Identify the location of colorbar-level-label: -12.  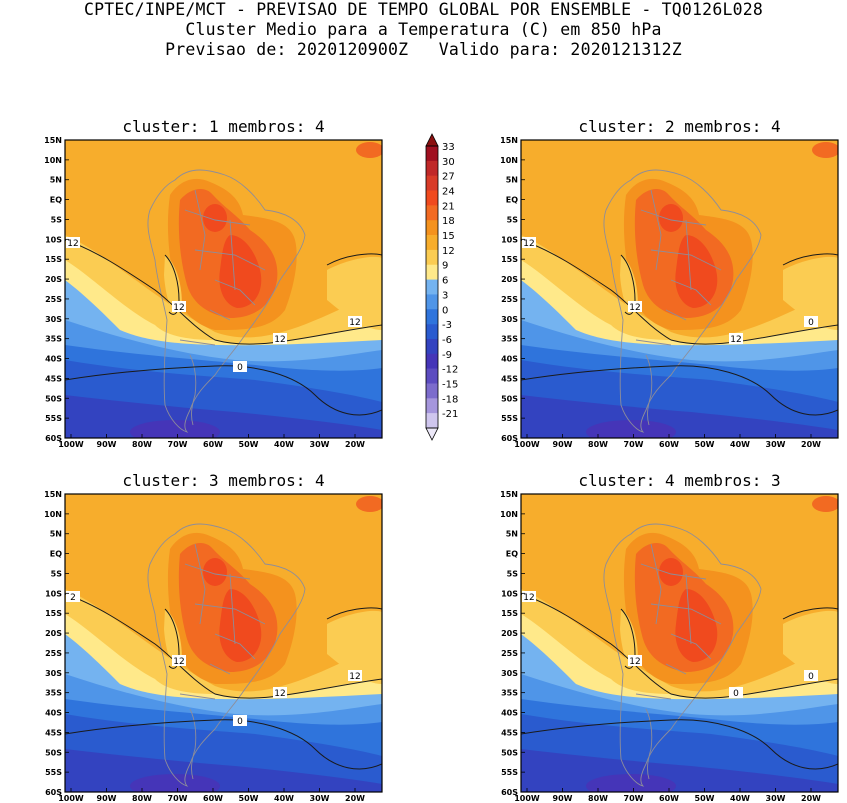
(450, 370).